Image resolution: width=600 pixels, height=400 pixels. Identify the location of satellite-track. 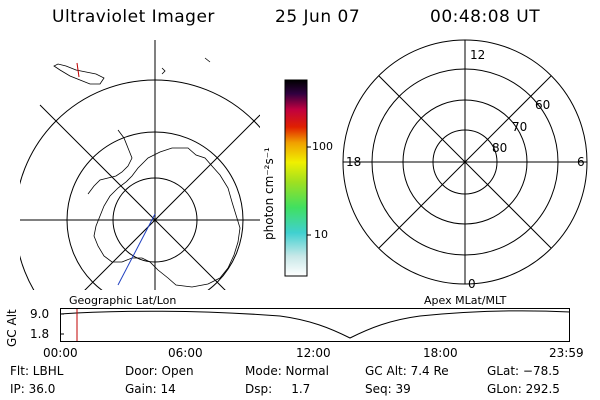
(136, 249).